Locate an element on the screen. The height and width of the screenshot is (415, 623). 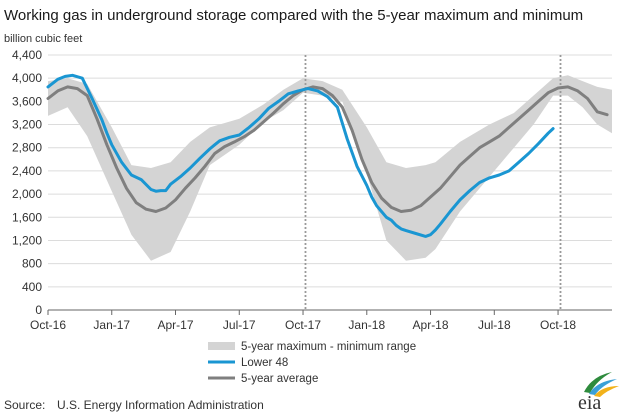
eia-logo: eia is located at coordinates (598, 393).